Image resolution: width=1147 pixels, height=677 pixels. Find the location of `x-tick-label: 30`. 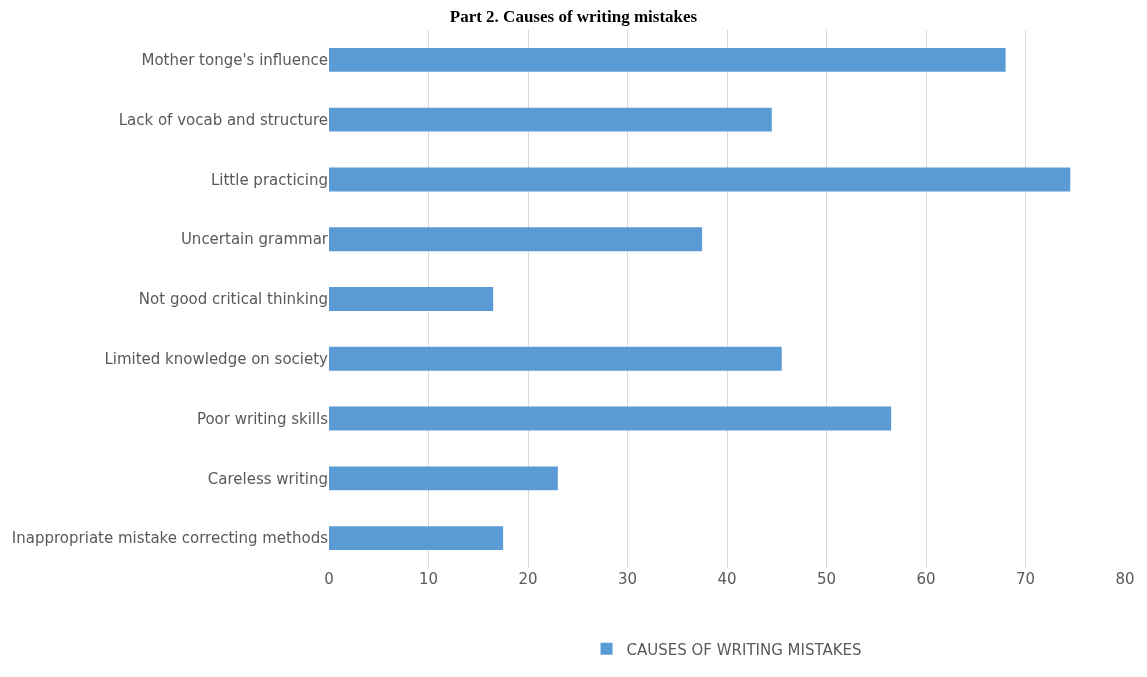

x-tick-label: 30 is located at coordinates (627, 579).